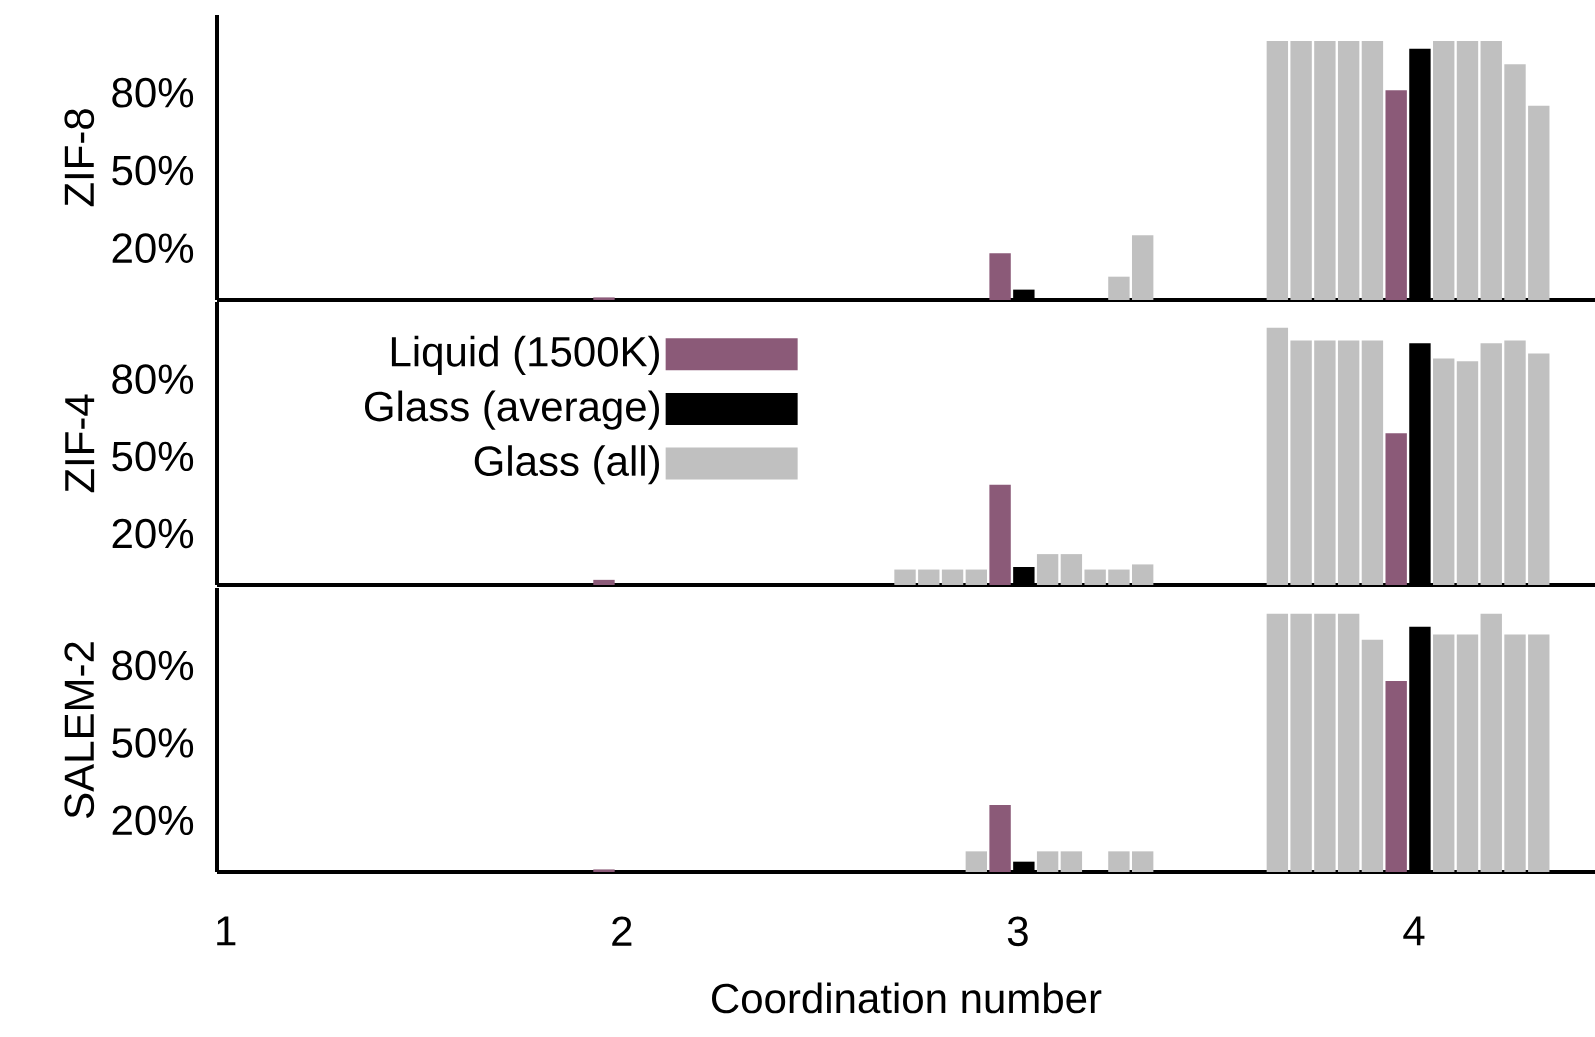 Image resolution: width=1595 pixels, height=1037 pixels. Describe the element at coordinates (622, 931) in the screenshot. I see `x-tick-label: 2` at that location.